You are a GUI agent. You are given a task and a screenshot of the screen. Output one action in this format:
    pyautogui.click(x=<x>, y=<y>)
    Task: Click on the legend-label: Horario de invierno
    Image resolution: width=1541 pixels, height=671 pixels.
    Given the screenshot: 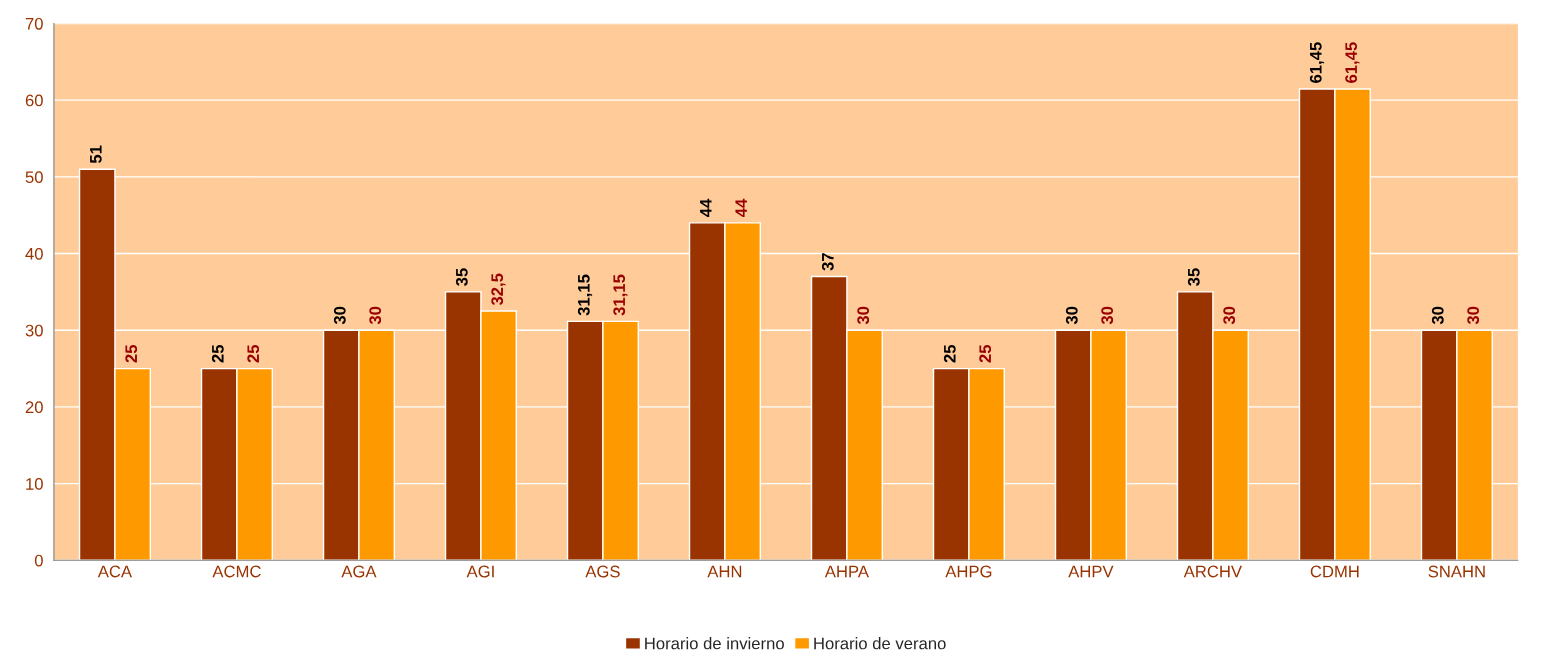 What is the action you would take?
    pyautogui.click(x=714, y=643)
    